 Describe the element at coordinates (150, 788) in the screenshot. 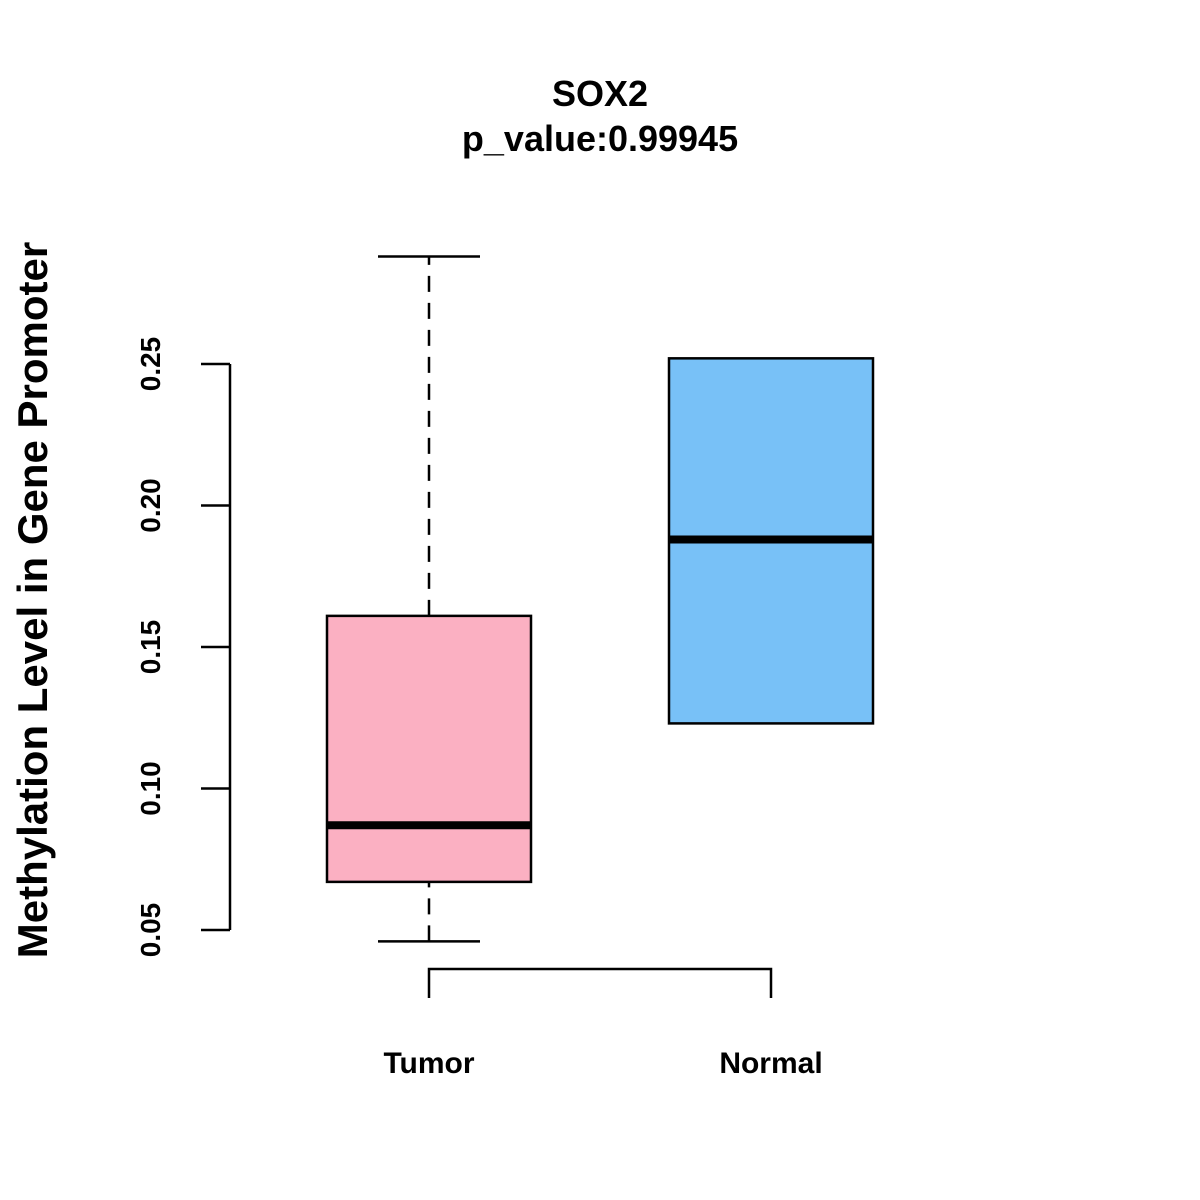

I see `y-tick-label-1: 0.10` at that location.